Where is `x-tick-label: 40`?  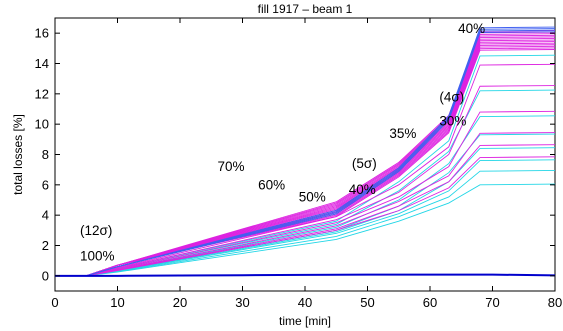
x-tick-label: 40 is located at coordinates (305, 302).